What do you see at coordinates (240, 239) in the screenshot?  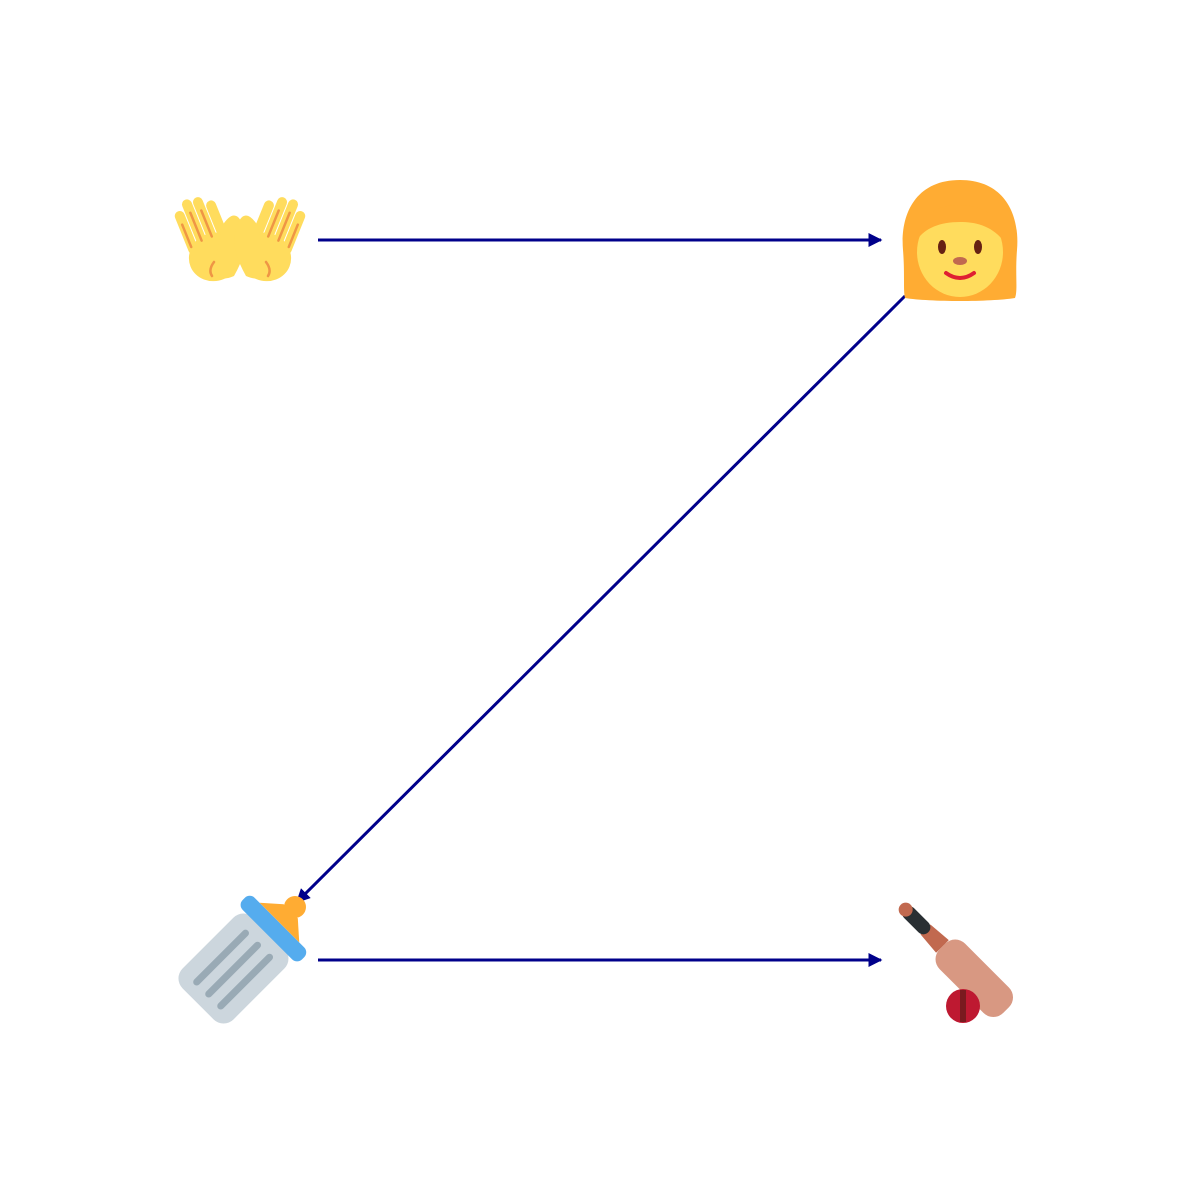 I see `open-hands-icon` at bounding box center [240, 239].